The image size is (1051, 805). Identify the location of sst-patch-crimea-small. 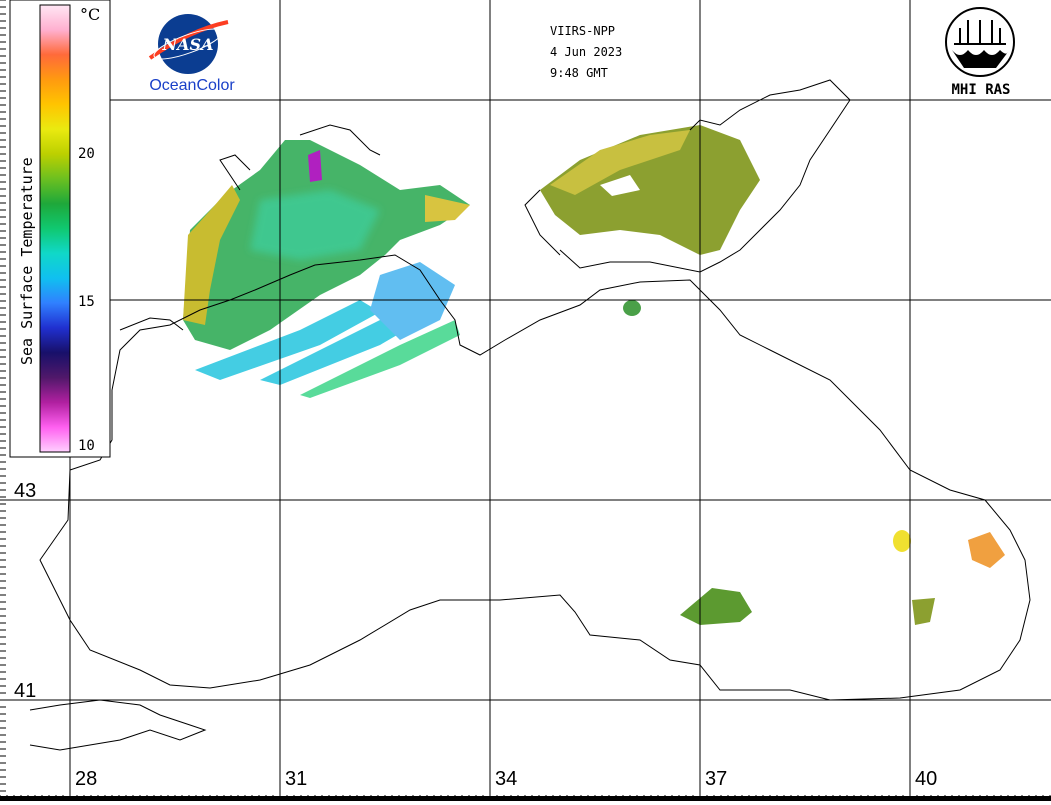
(632, 308).